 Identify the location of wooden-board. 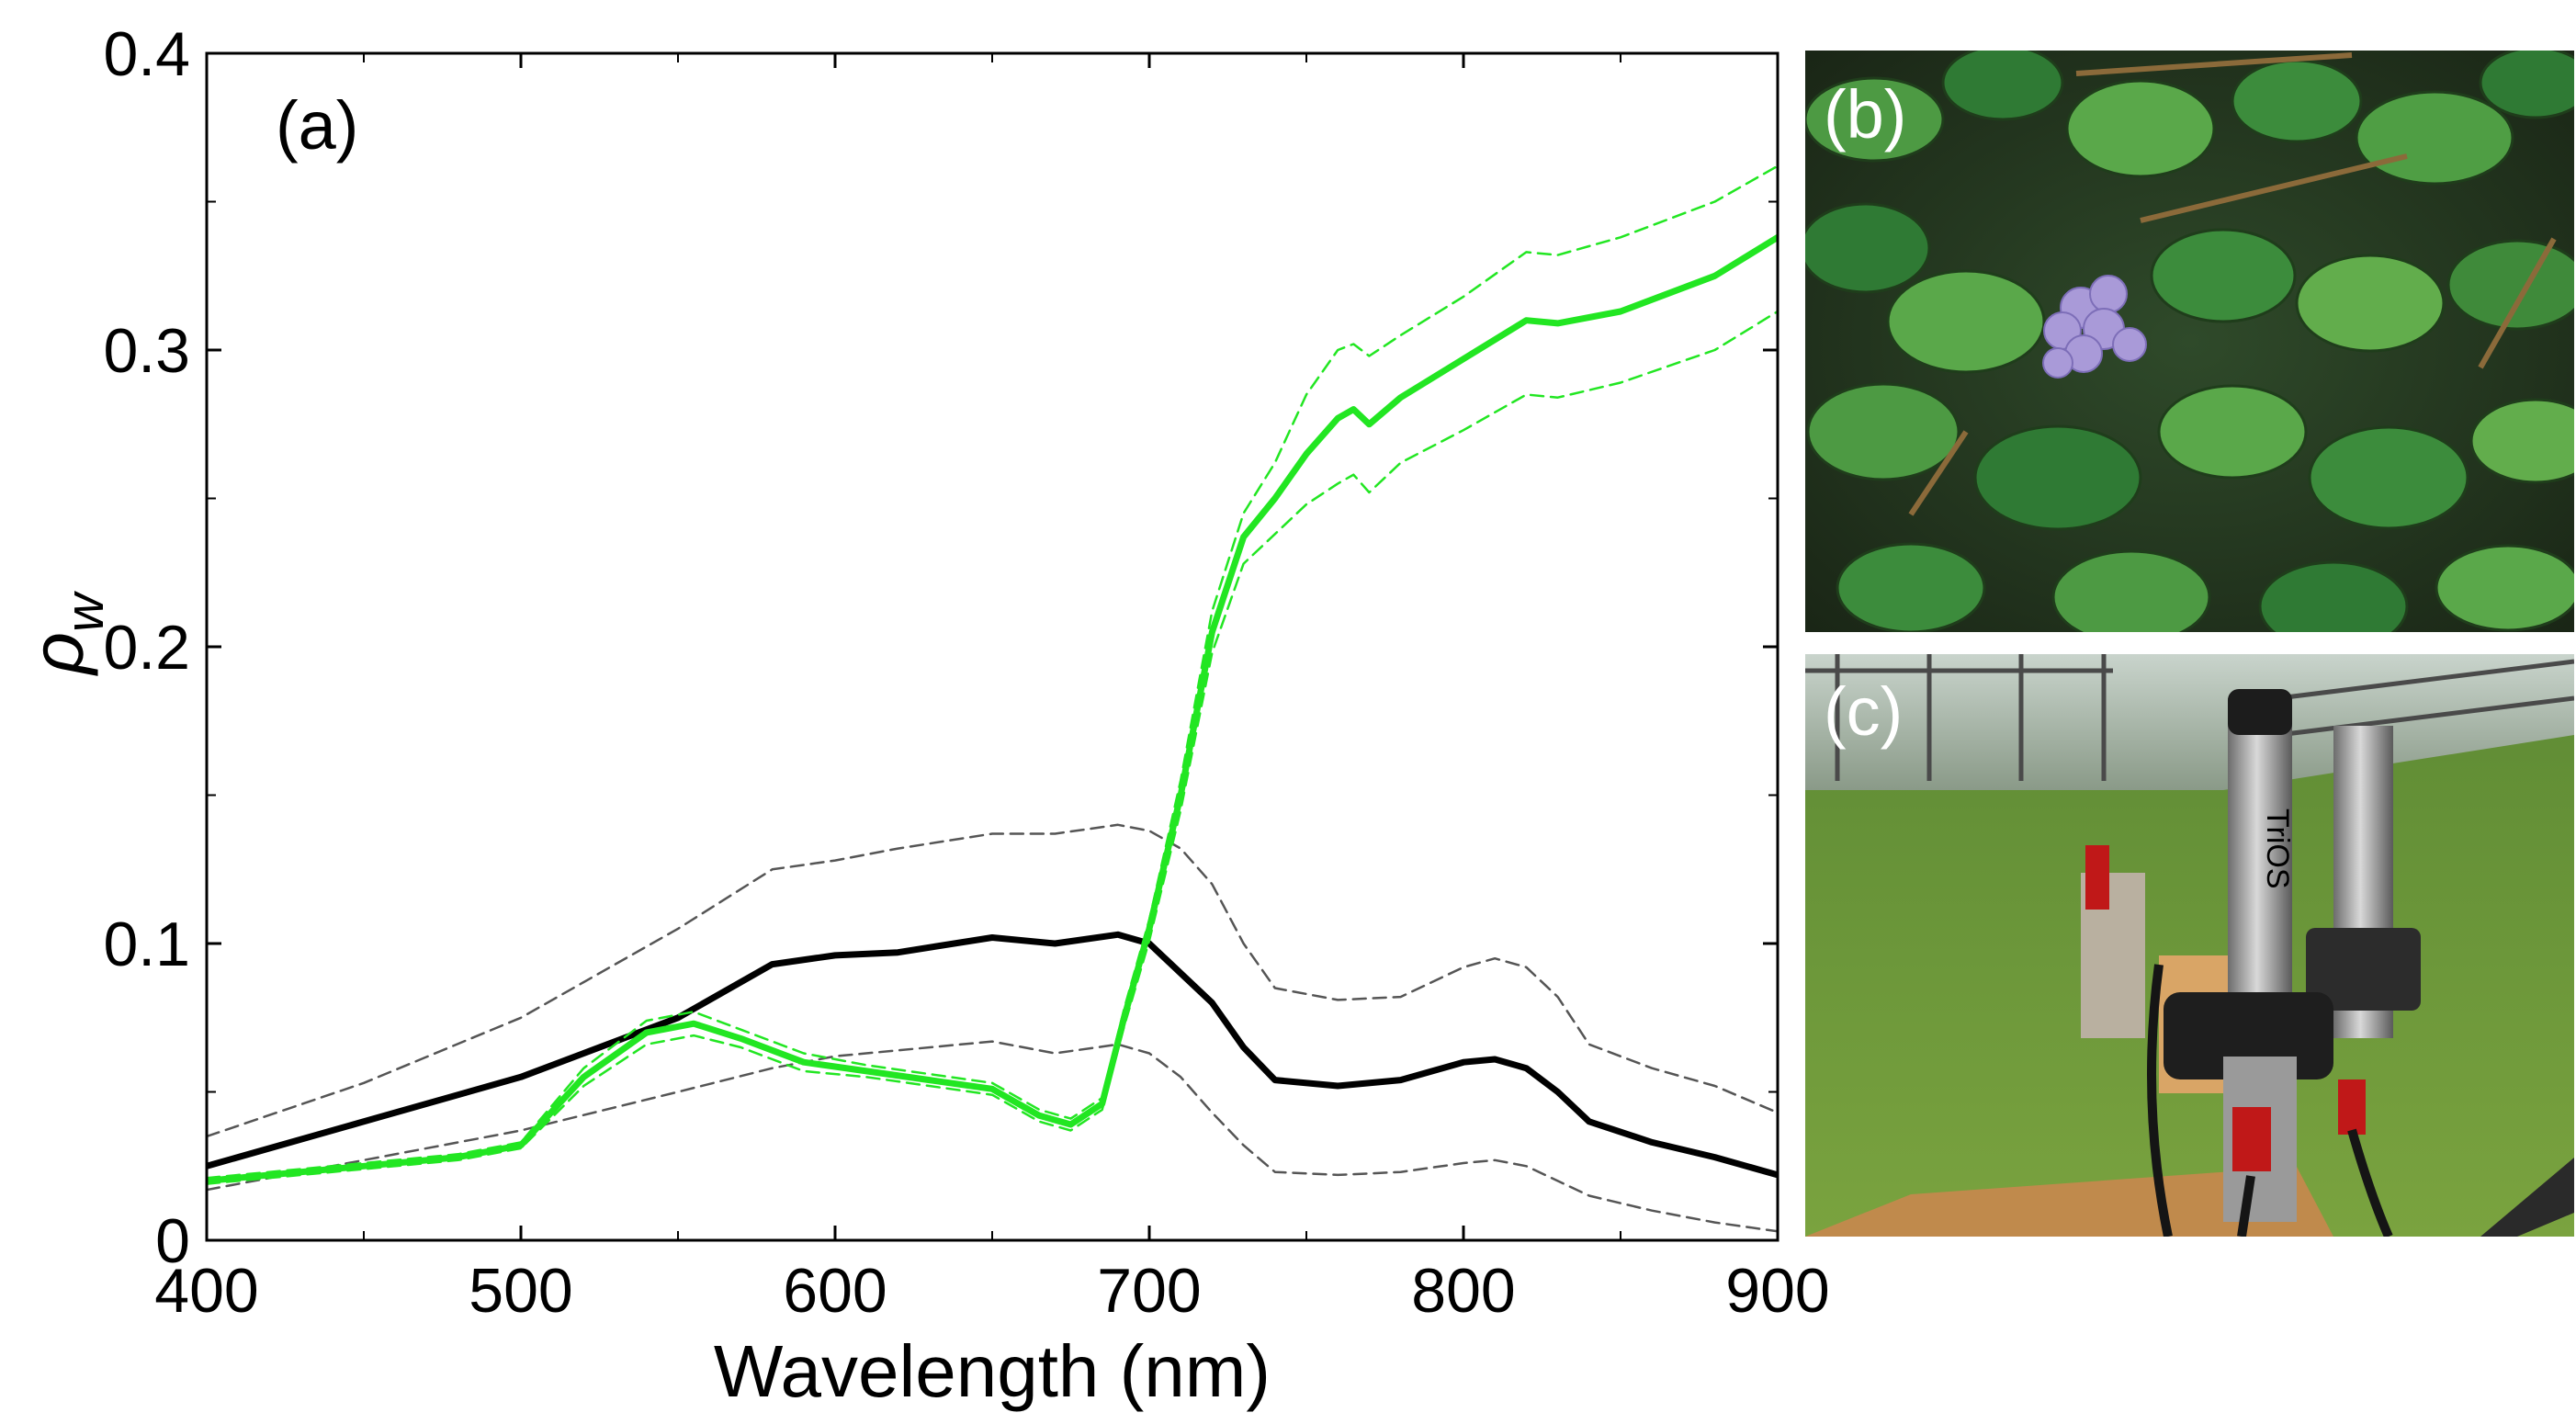
(2069, 1202).